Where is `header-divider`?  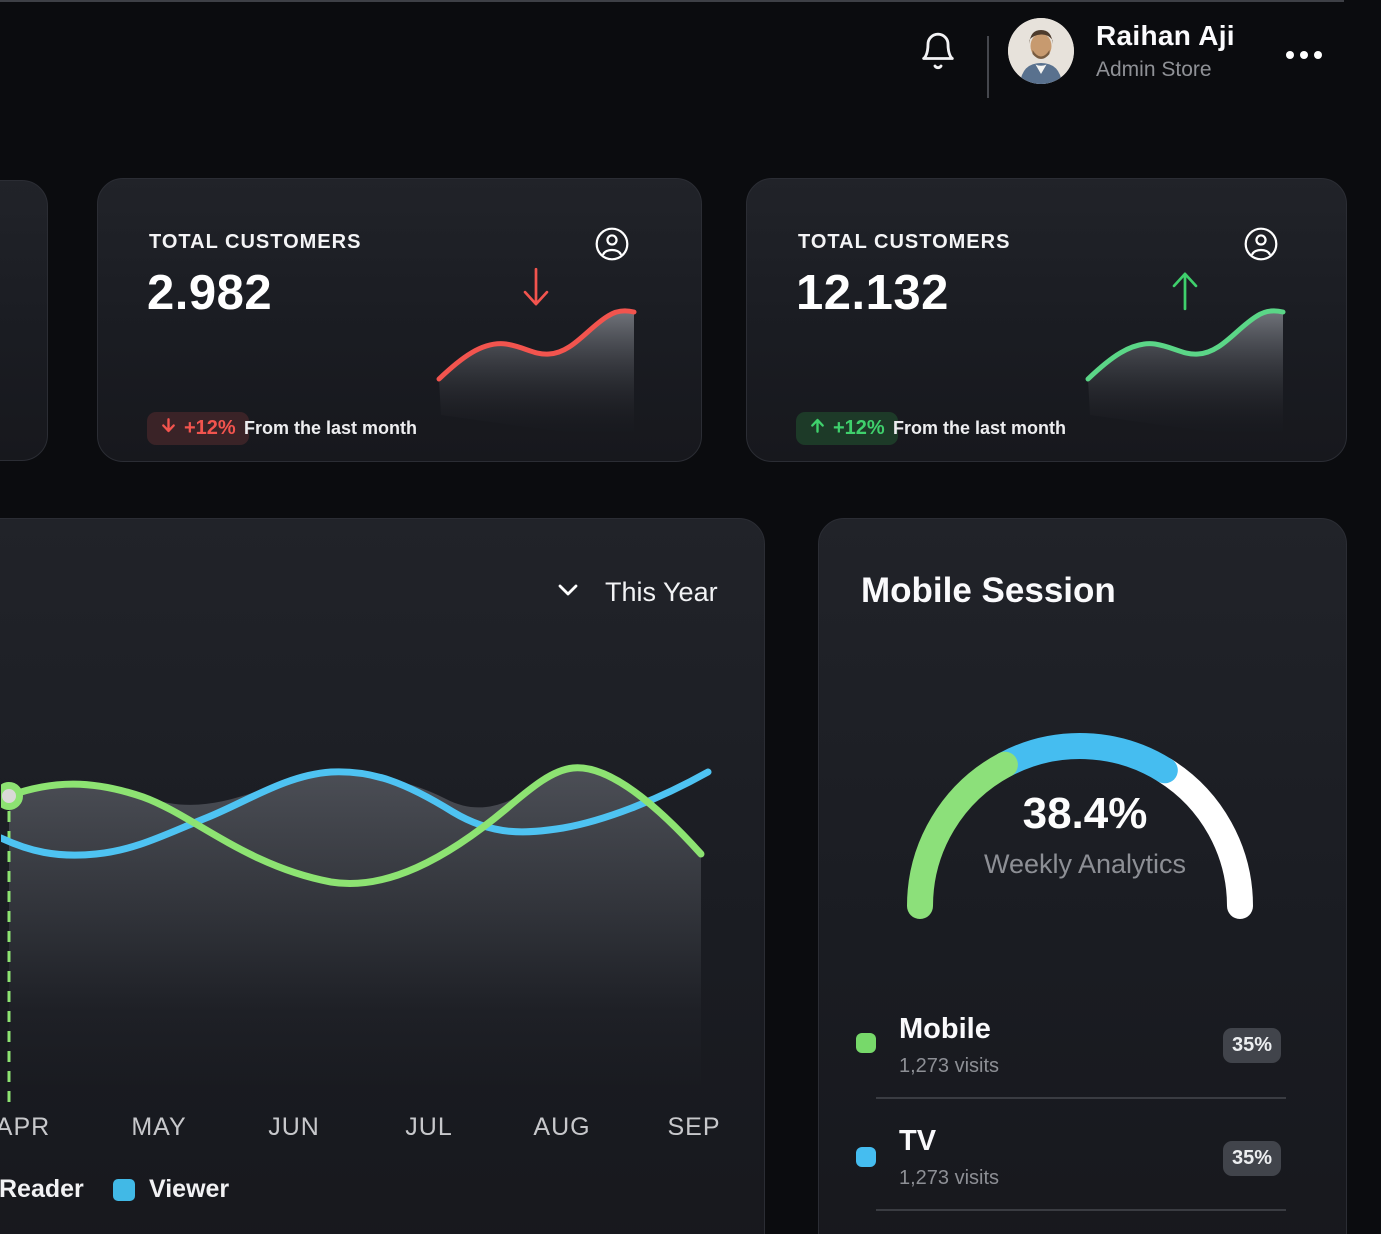
header-divider is located at coordinates (988, 67).